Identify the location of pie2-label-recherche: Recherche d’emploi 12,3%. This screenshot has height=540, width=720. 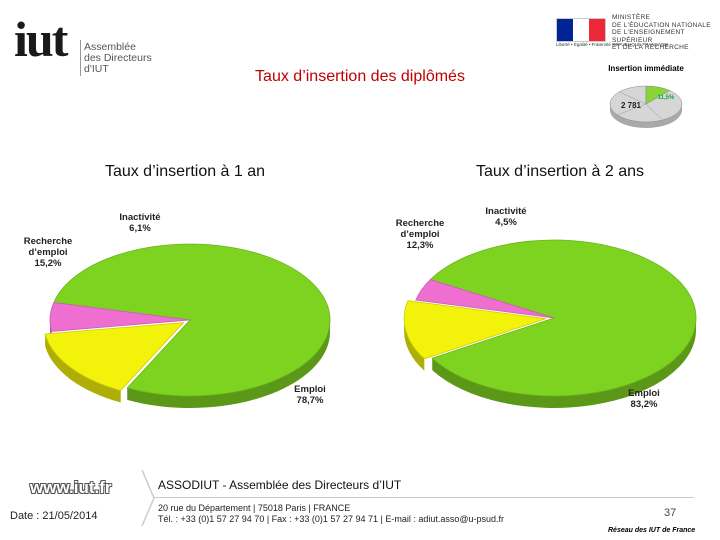
(420, 234).